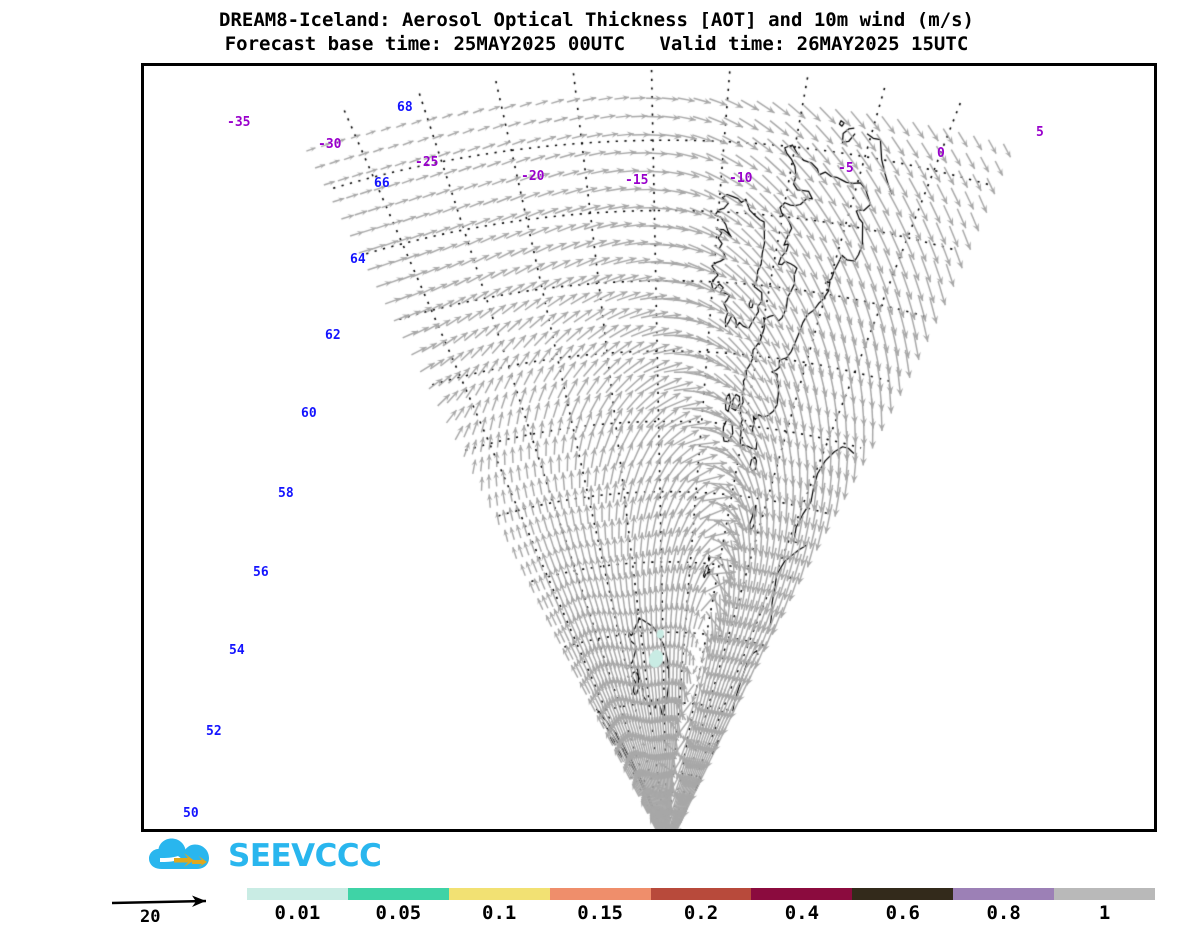 The height and width of the screenshot is (930, 1193). I want to click on colorbar-tick: 0.01, so click(297, 913).